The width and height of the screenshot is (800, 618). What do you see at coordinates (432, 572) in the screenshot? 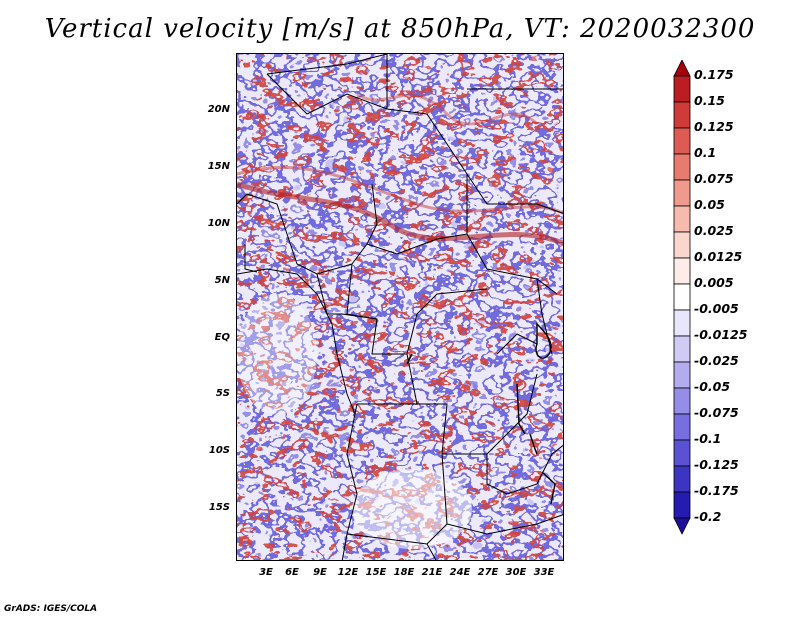
I see `lon-tick-label: 21E` at bounding box center [432, 572].